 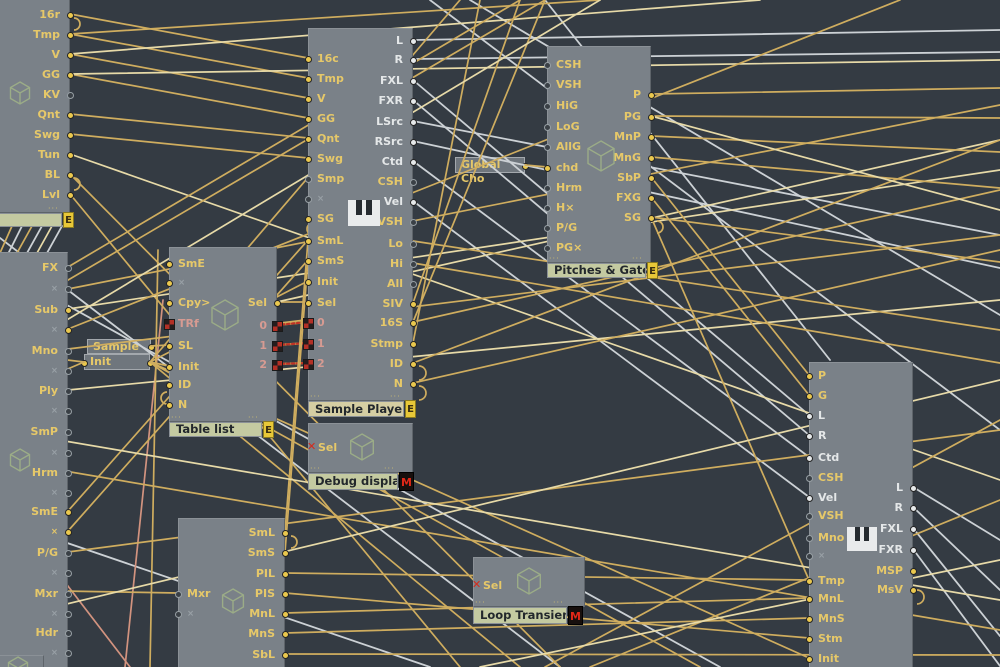 I want to click on node-debug-display: ✕ Sel, so click(x=360, y=448).